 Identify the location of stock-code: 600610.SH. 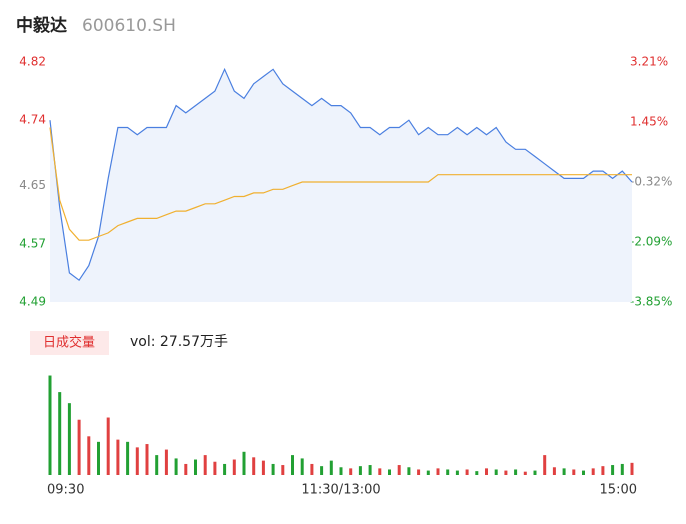
(129, 26).